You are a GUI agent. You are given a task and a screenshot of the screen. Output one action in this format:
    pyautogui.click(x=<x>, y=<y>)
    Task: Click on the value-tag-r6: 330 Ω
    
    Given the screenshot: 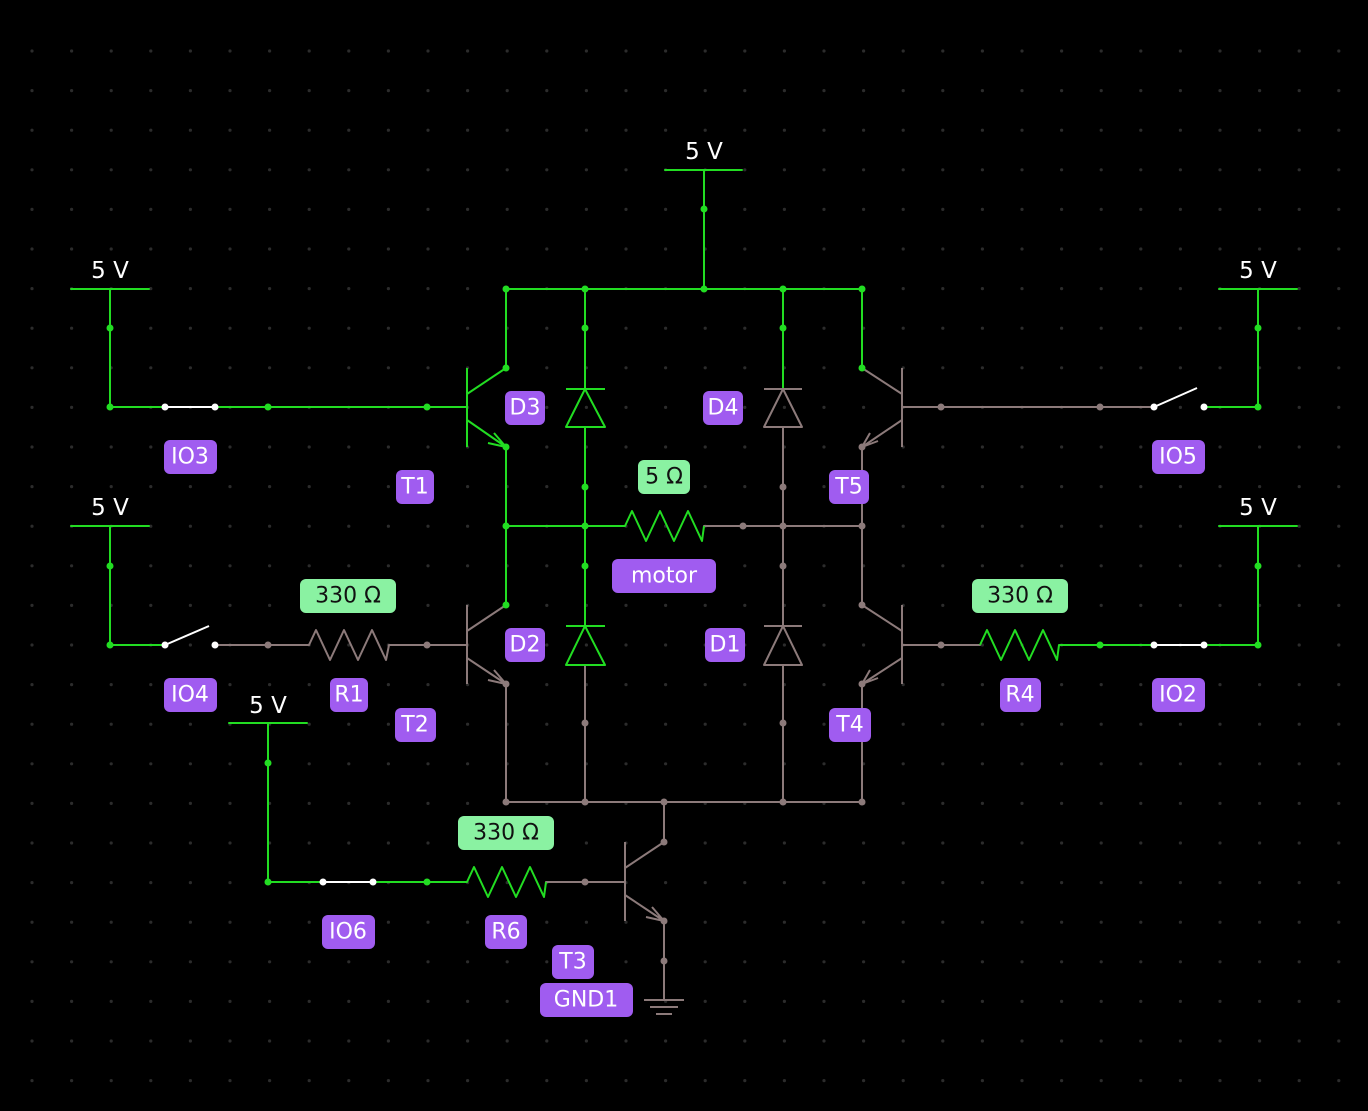 What is the action you would take?
    pyautogui.click(x=506, y=833)
    